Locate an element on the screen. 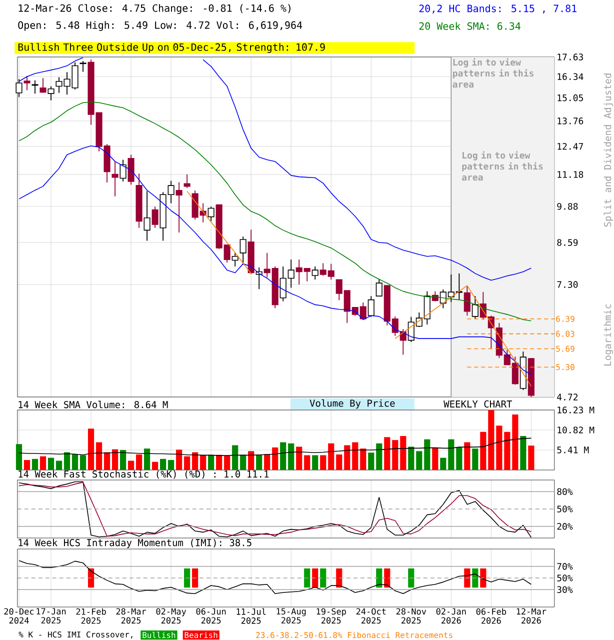  chart-title: 14 Week SMA Volume: 8.64 M is located at coordinates (93, 404).